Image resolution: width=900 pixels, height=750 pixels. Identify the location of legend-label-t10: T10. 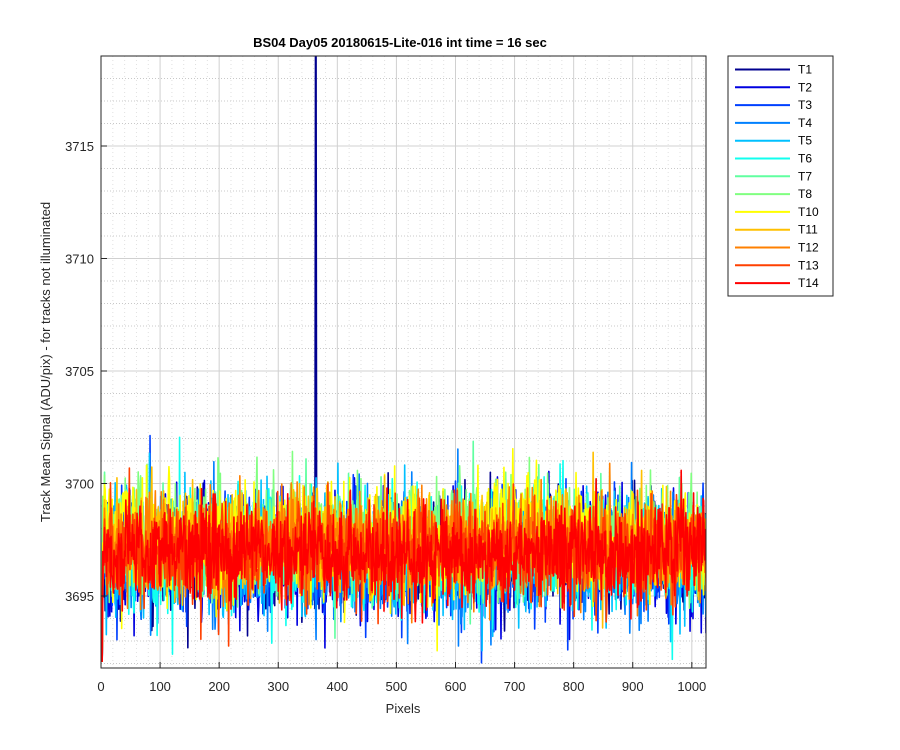
(808, 212).